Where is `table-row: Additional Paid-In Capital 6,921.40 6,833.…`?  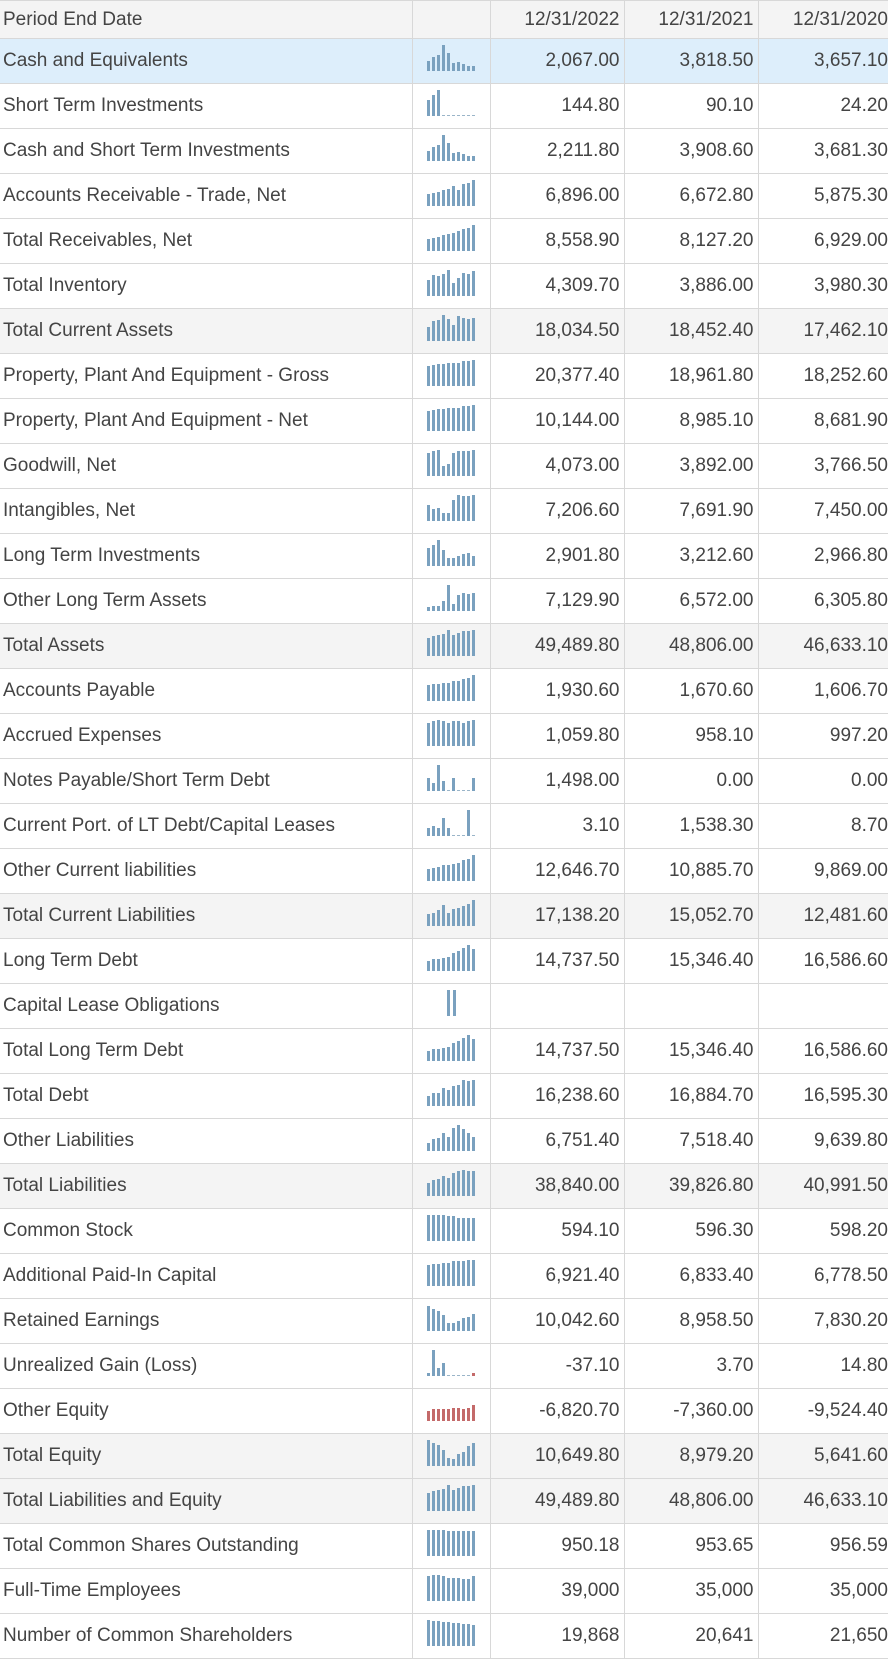
table-row: Additional Paid-In Capital 6,921.40 6,833.… is located at coordinates (444, 1276).